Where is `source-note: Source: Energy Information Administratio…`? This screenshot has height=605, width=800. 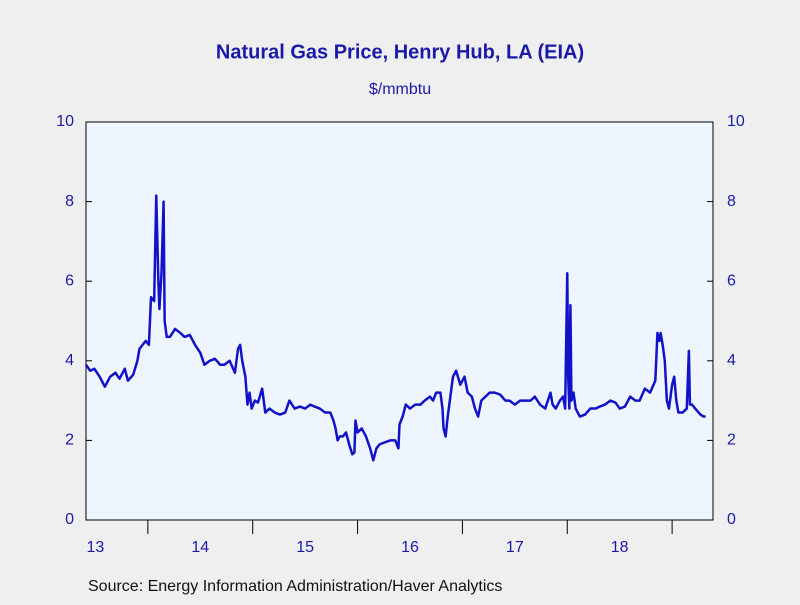
source-note: Source: Energy Information Administratio… is located at coordinates (295, 586).